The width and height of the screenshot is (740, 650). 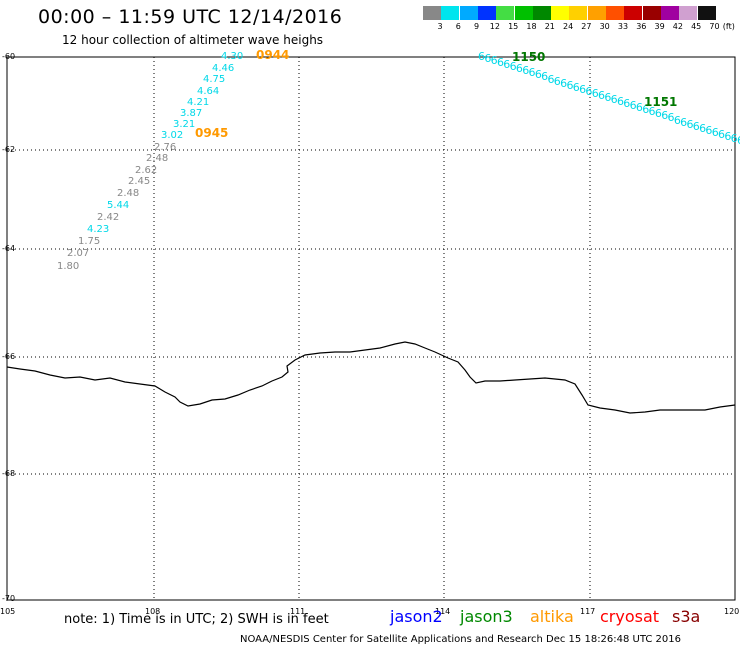 I want to click on scale-label: 3, so click(x=440, y=26).